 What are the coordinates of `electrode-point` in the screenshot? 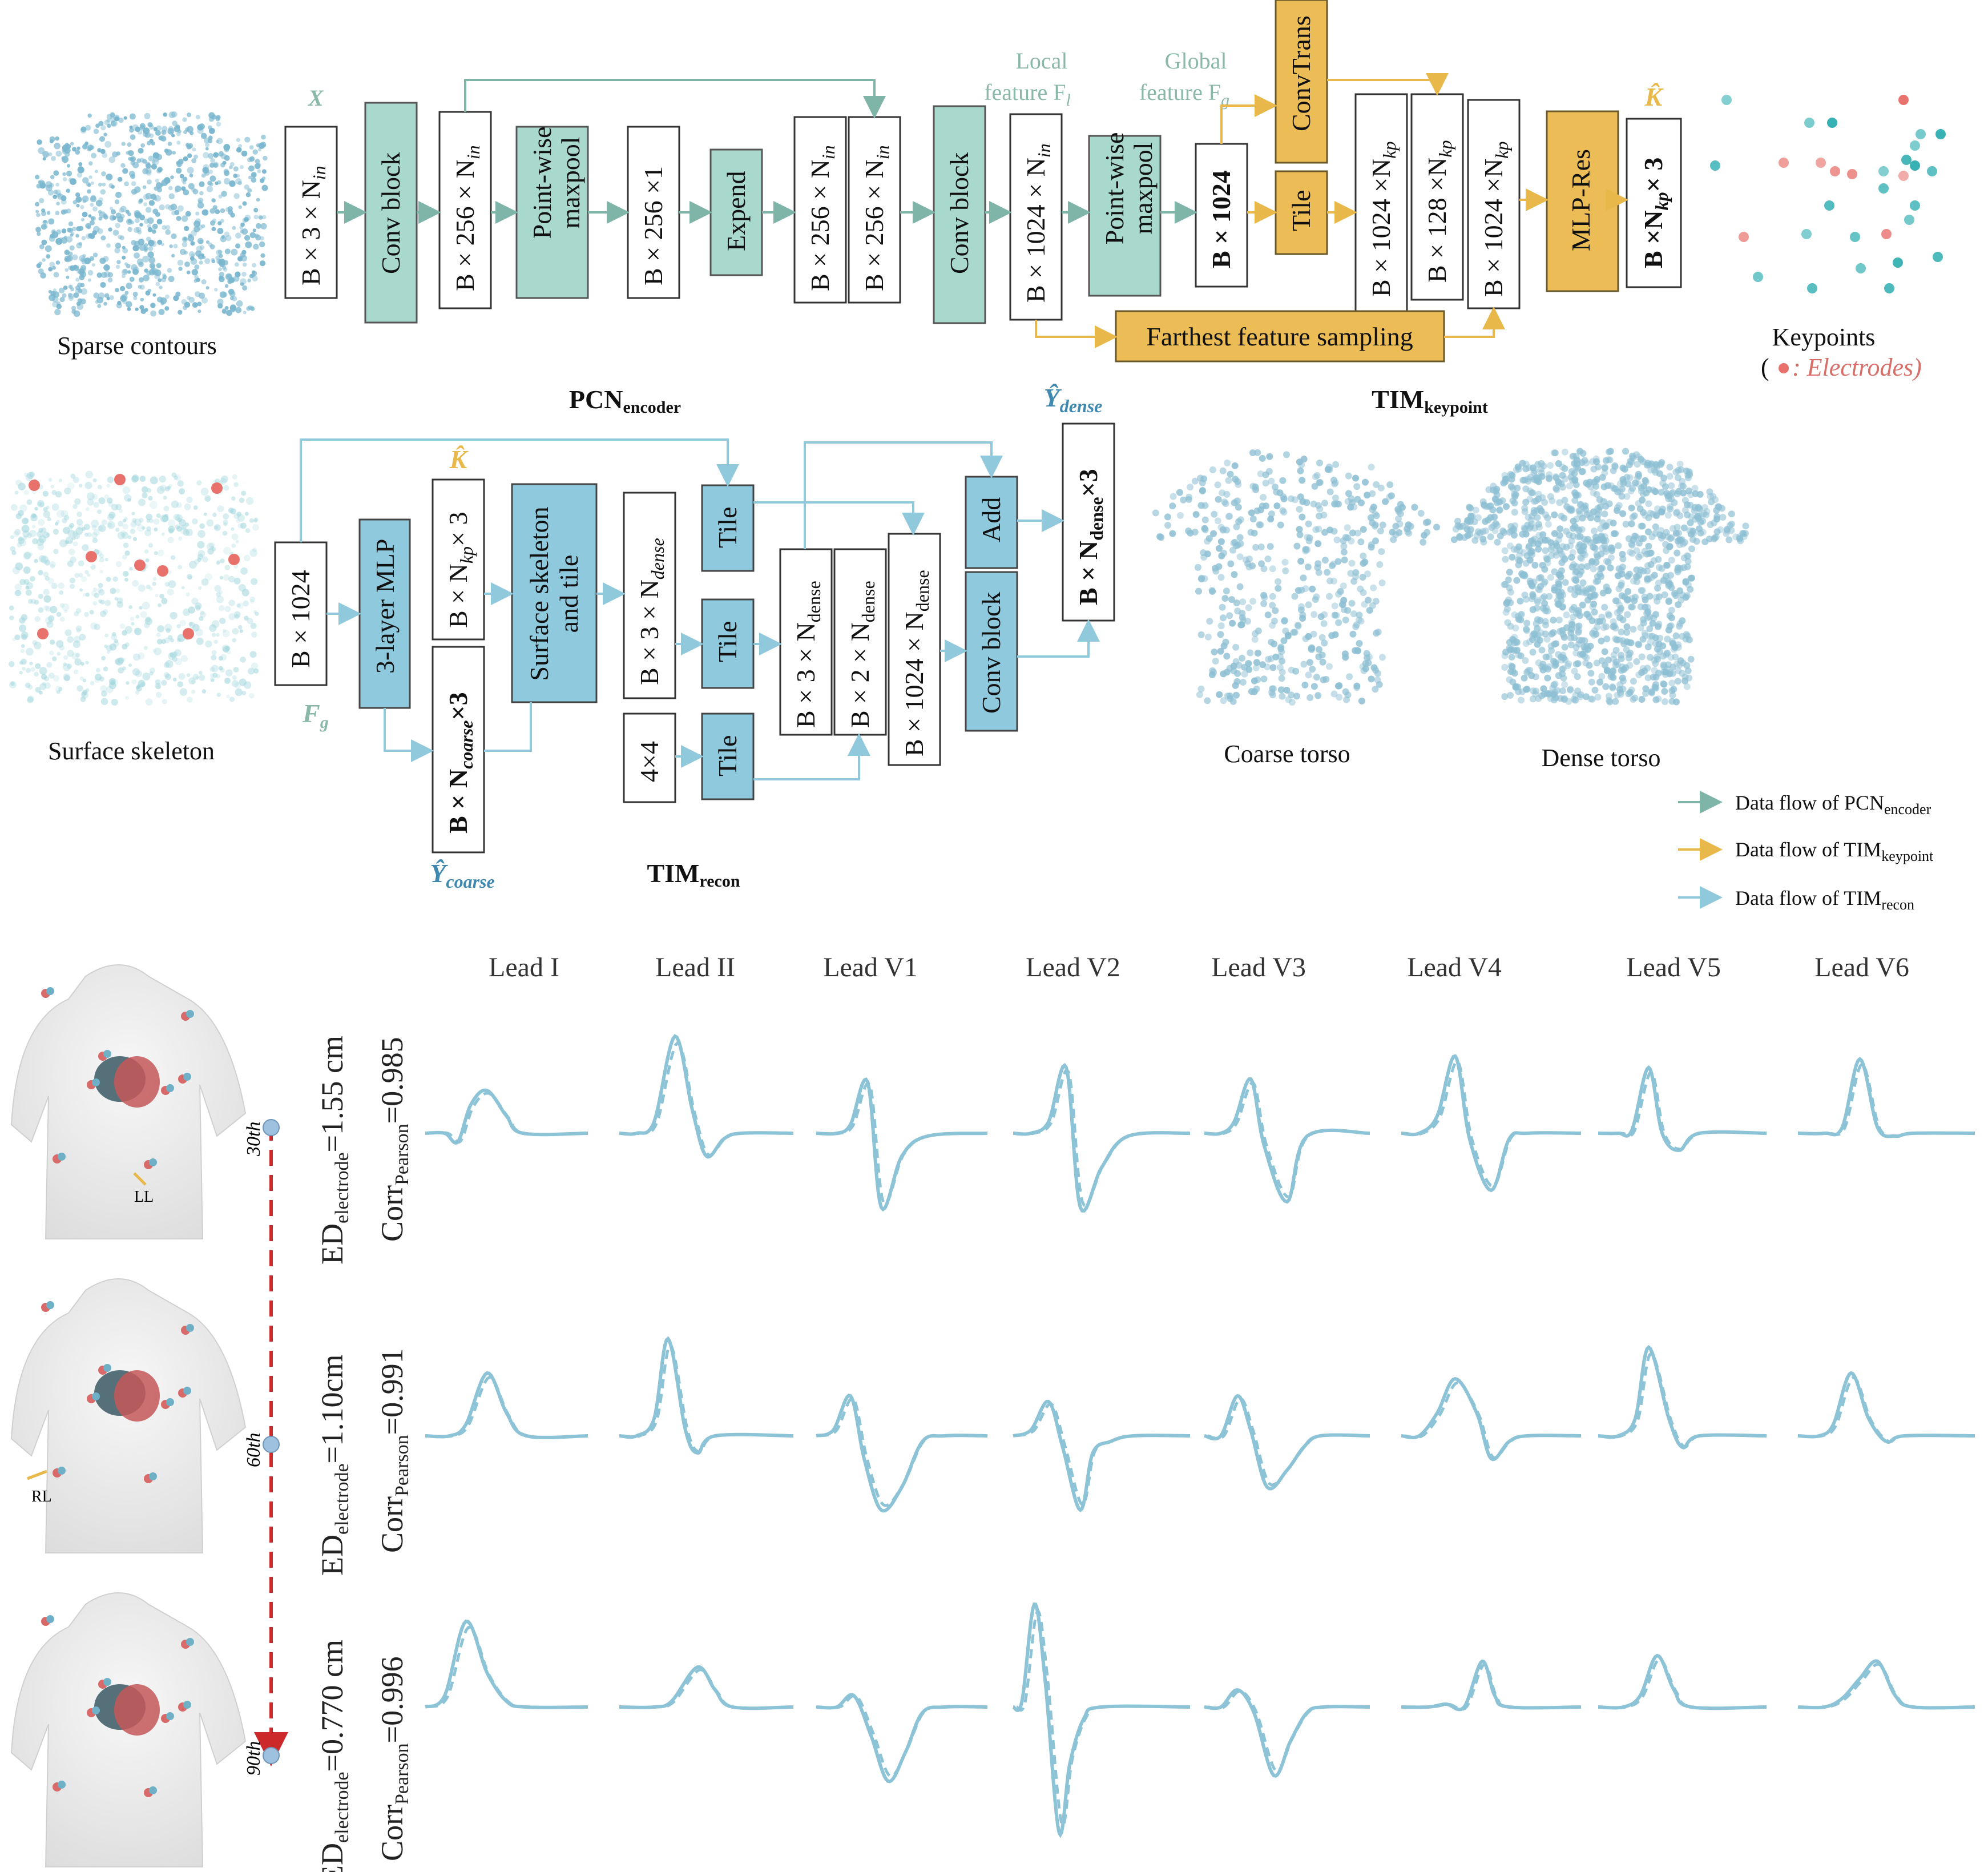 It's located at (120, 479).